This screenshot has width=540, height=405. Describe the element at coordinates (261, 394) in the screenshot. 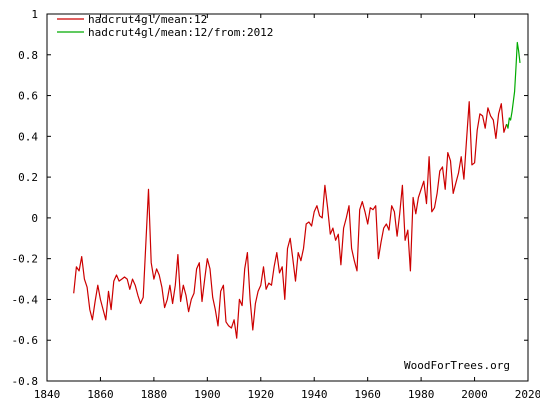

I see `x-tick-label: 1920` at that location.